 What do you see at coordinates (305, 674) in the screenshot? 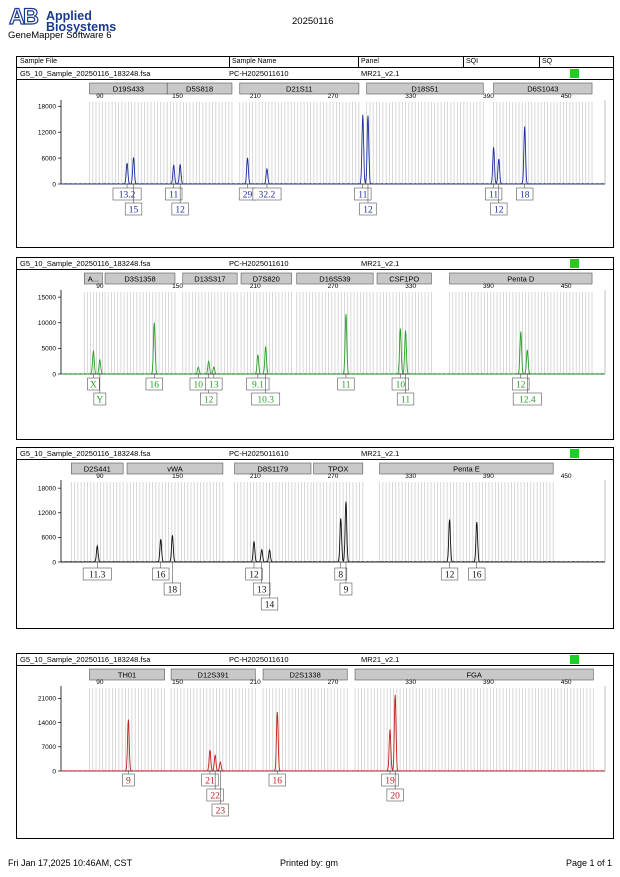
I see `marker-box-d2s1338` at bounding box center [305, 674].